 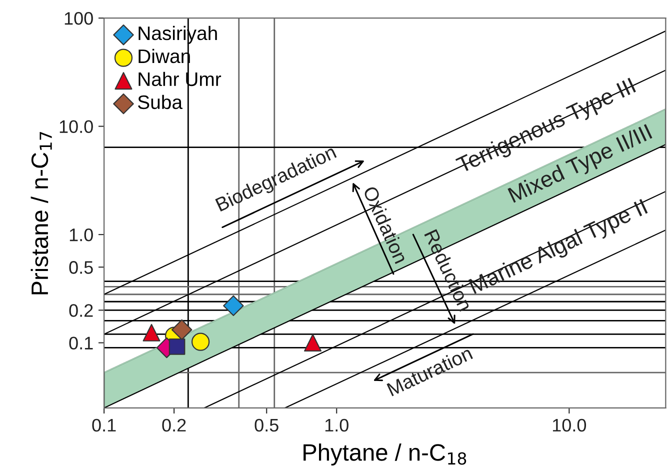 What do you see at coordinates (160, 102) in the screenshot?
I see `legend-label: Suba` at bounding box center [160, 102].